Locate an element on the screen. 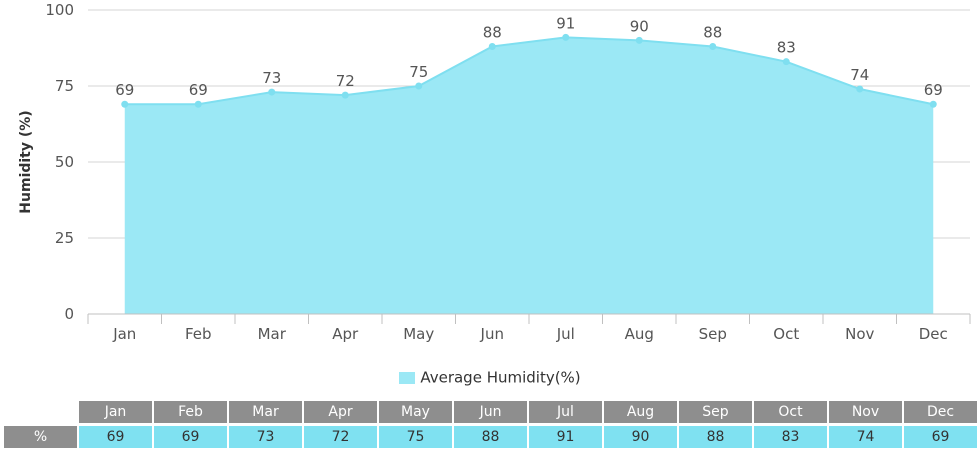  table-header-dec: Dec is located at coordinates (940, 412).